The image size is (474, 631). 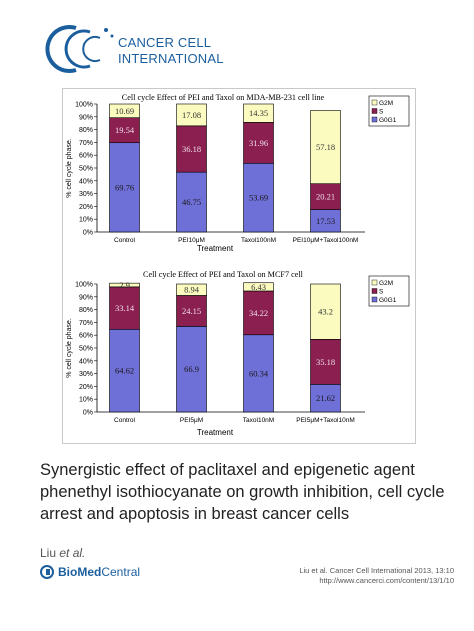 I want to click on bar-data-label: 46.75, so click(x=191, y=202).